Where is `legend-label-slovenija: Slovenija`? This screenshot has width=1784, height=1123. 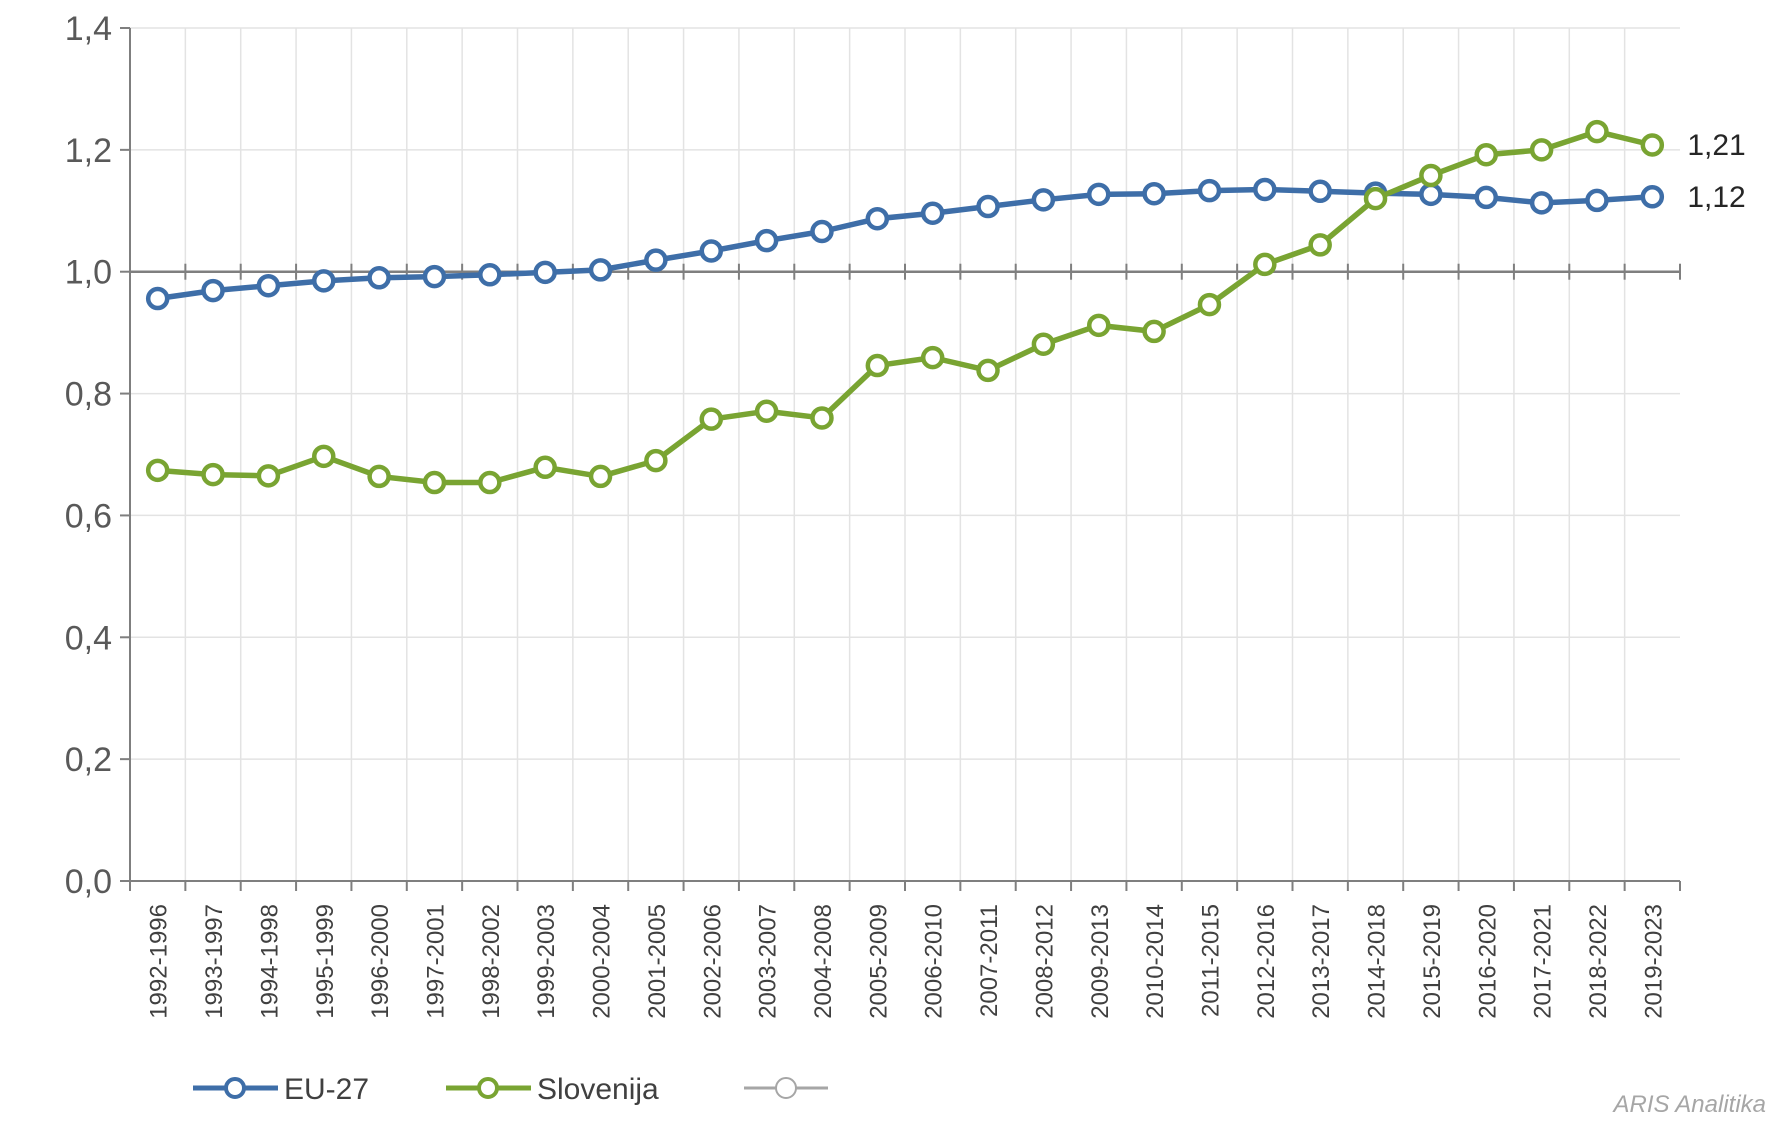 legend-label-slovenija: Slovenija is located at coordinates (598, 1089).